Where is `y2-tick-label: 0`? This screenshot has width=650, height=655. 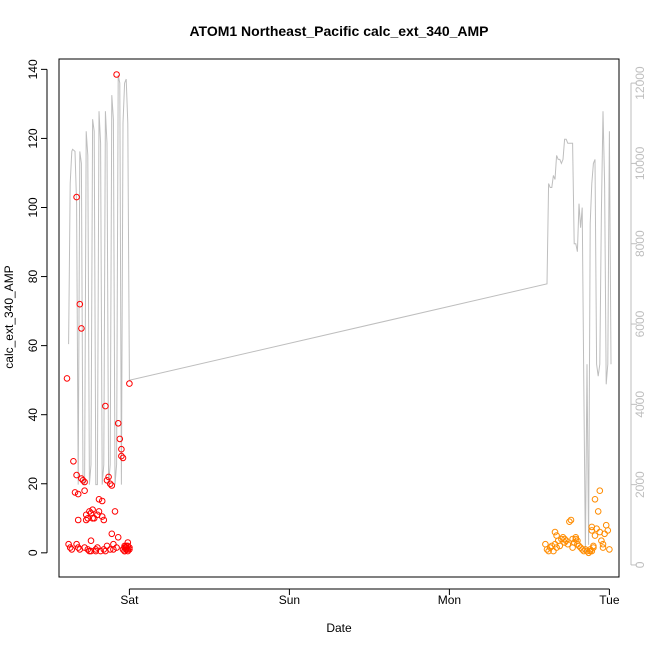
y2-tick-label: 0 is located at coordinates (640, 564).